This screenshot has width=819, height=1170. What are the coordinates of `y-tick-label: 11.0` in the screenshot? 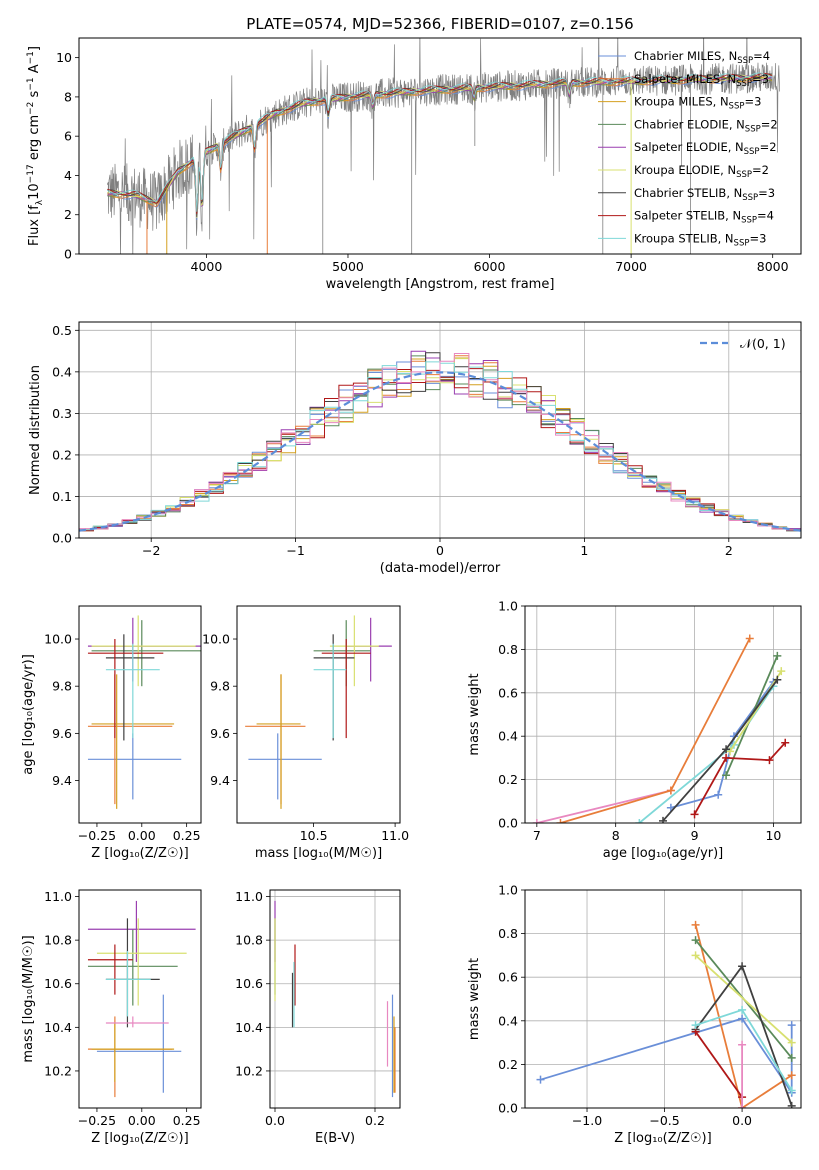 It's located at (58, 896).